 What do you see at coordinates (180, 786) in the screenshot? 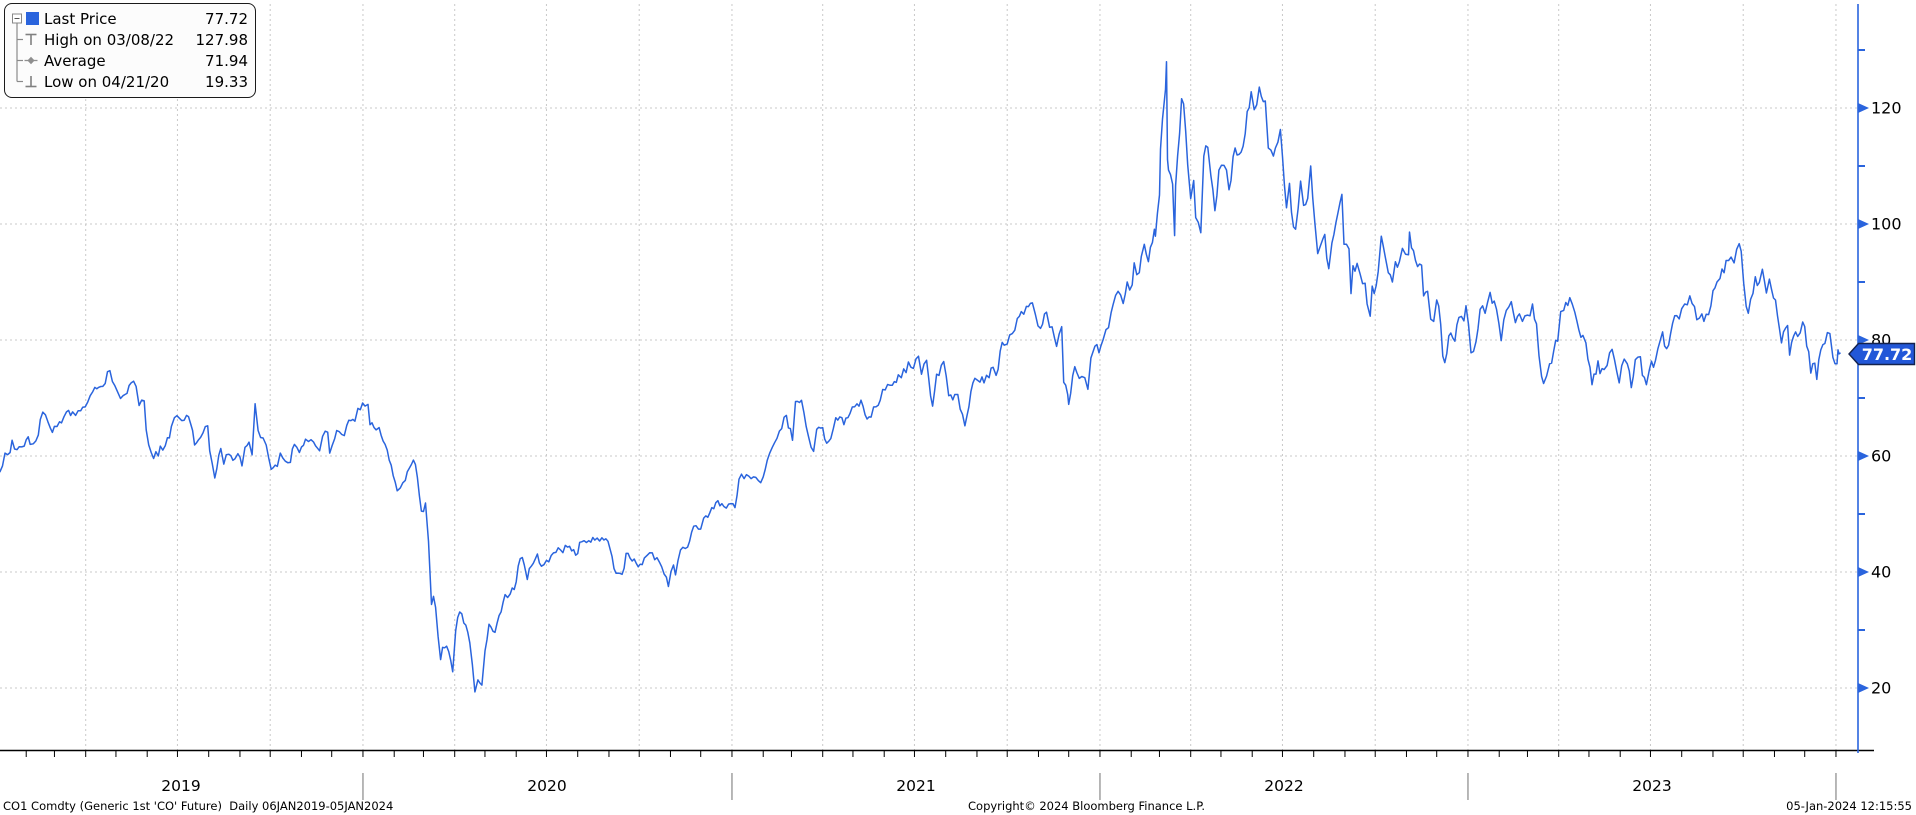
I see `year-label-2019: 2019` at bounding box center [180, 786].